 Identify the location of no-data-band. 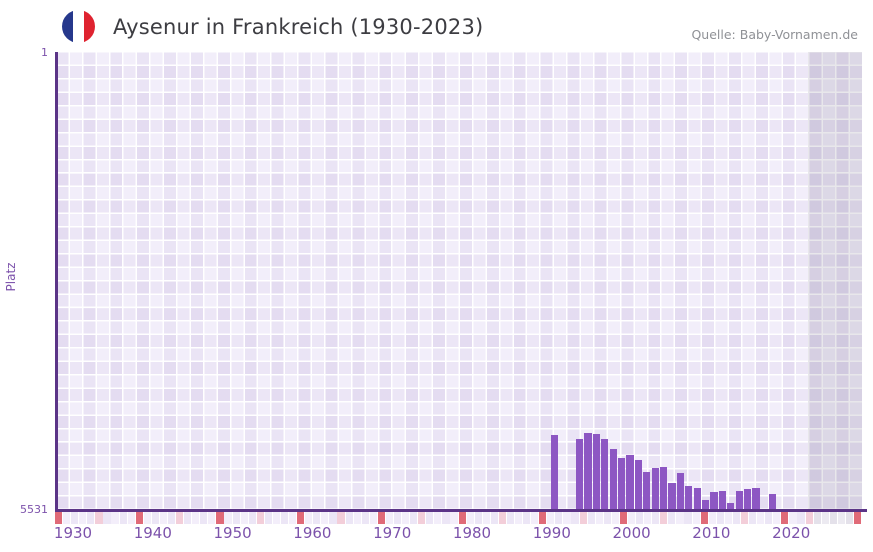
(835, 281).